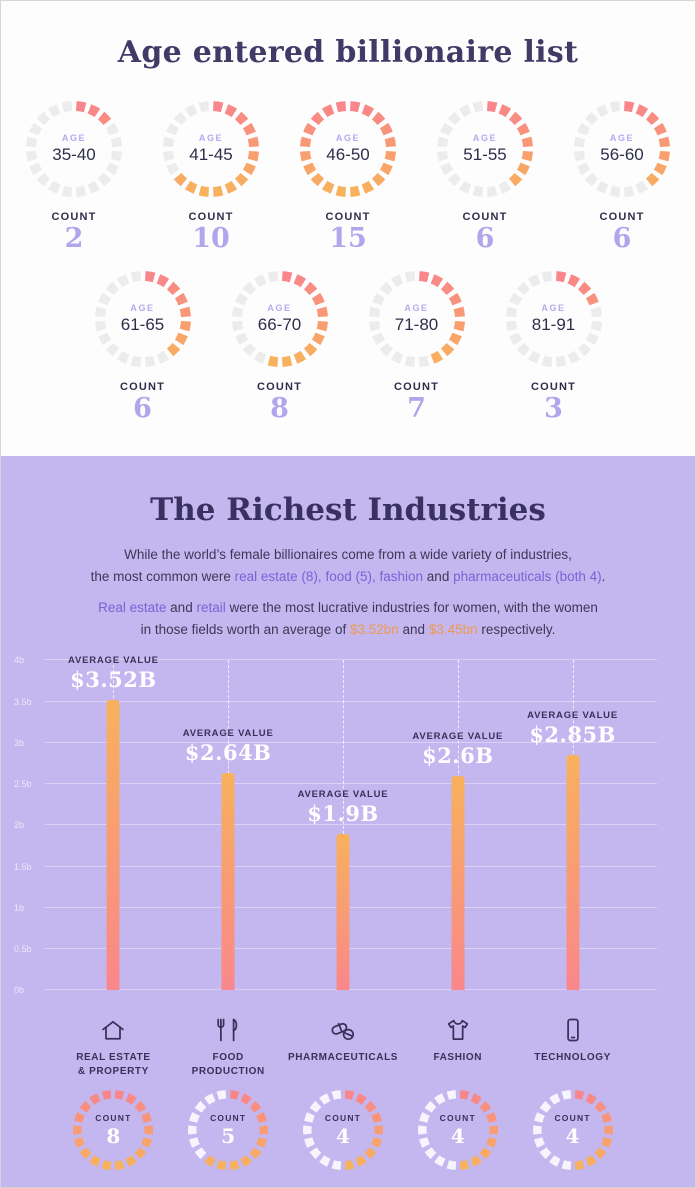  I want to click on age-donut-center: AGE 81-91, so click(554, 319).